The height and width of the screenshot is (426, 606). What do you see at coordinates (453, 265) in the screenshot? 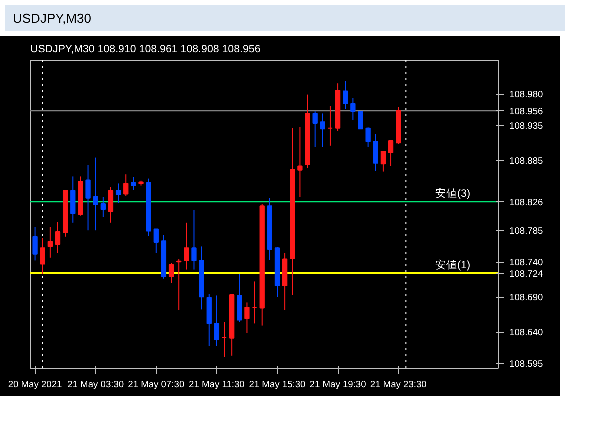
I see `ref-line-label: 安値(1)` at bounding box center [453, 265].